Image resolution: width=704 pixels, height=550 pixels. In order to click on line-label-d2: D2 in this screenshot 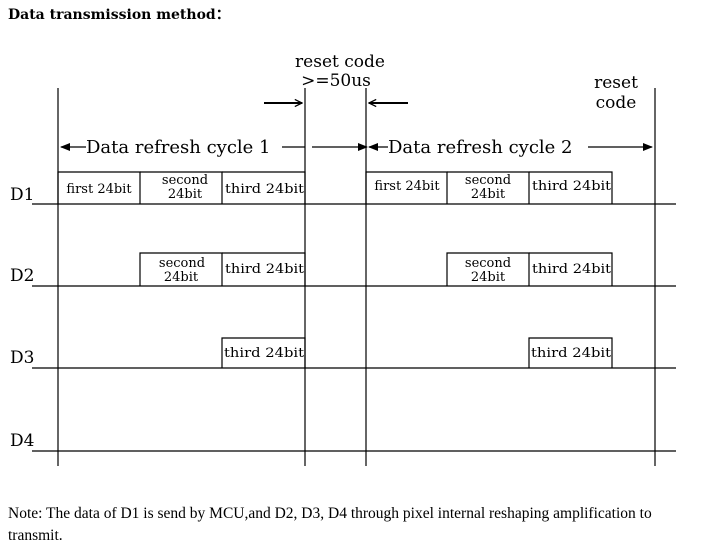, I will do `click(22, 276)`.